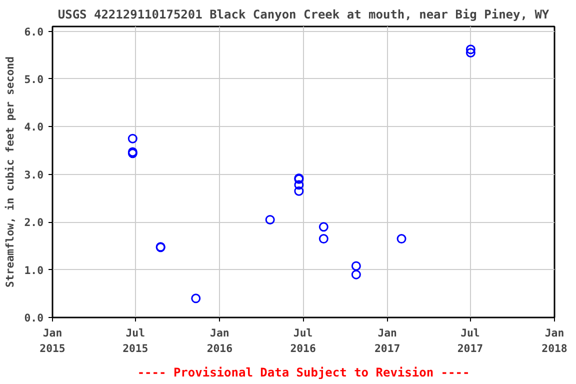  Describe the element at coordinates (53, 341) in the screenshot. I see `x-tick-label: Jan 2015` at that location.